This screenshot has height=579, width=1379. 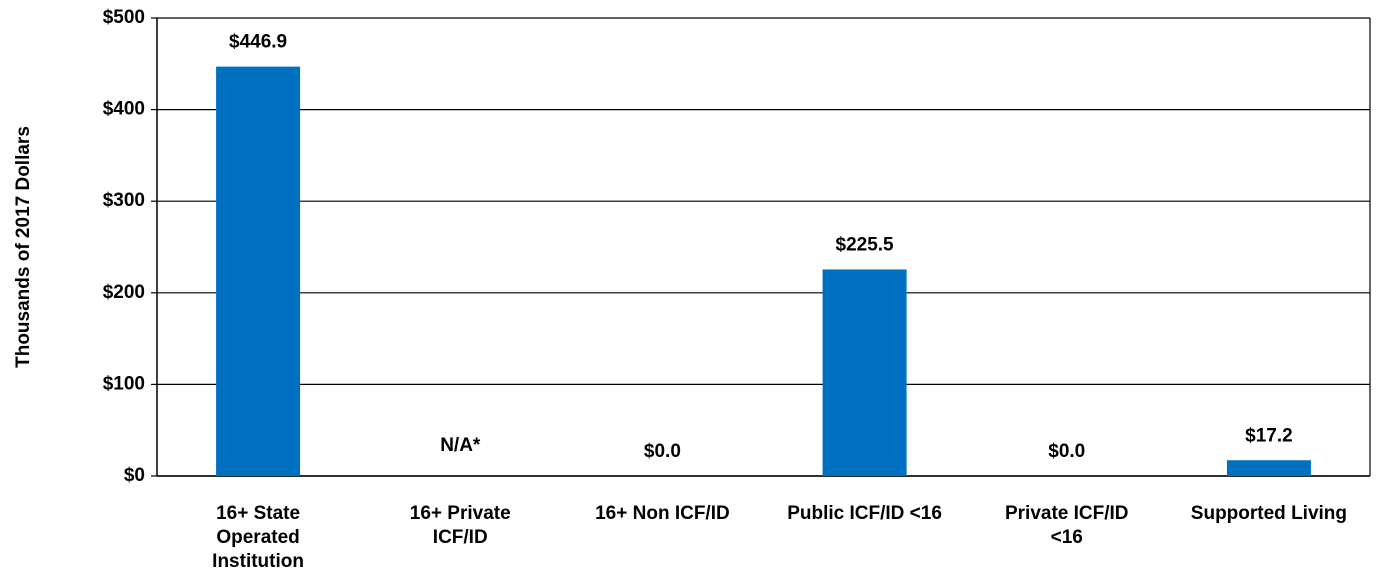 What do you see at coordinates (258, 561) in the screenshot?
I see `x-tick-label: Institution` at bounding box center [258, 561].